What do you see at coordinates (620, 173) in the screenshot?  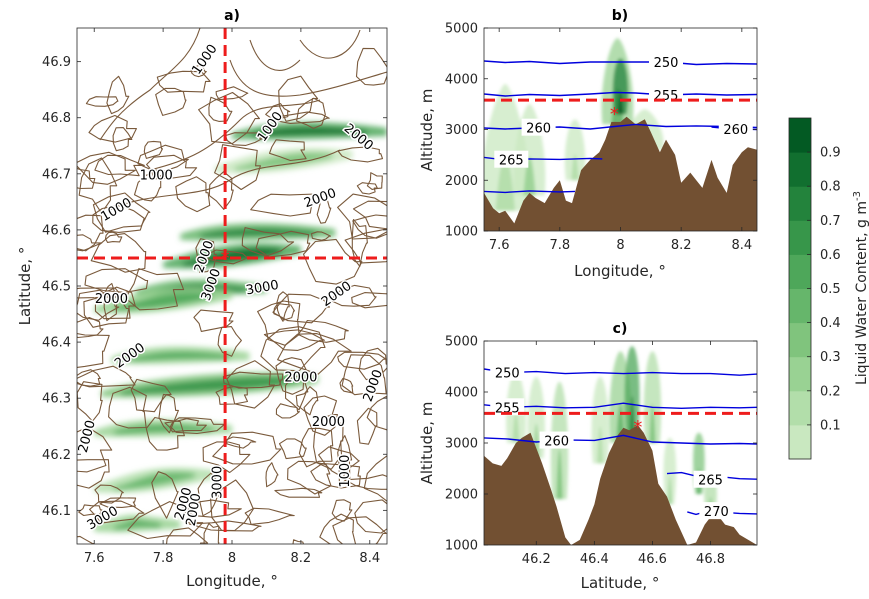 I see `terrain-profile` at bounding box center [620, 173].